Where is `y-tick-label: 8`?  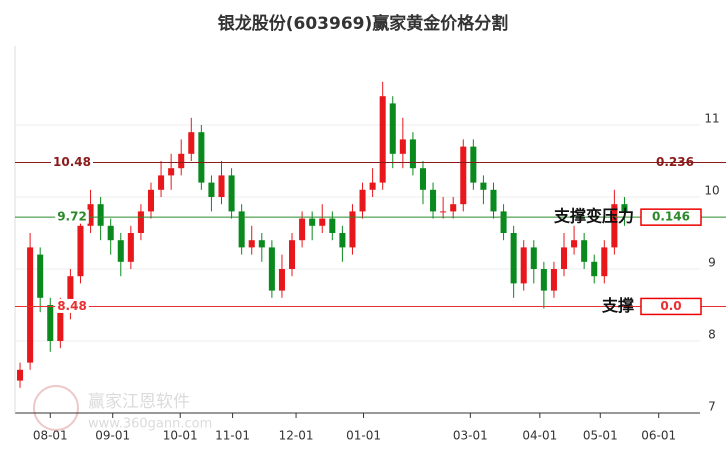 y-tick-label: 8 is located at coordinates (712, 335).